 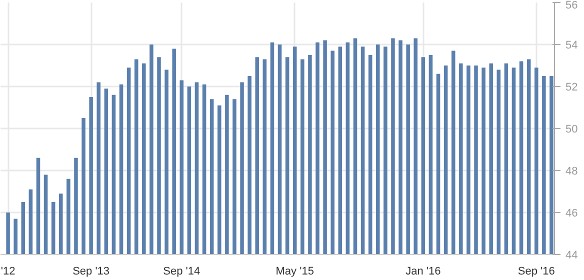 I want to click on x-tick-label: Jan '16, so click(x=423, y=272).